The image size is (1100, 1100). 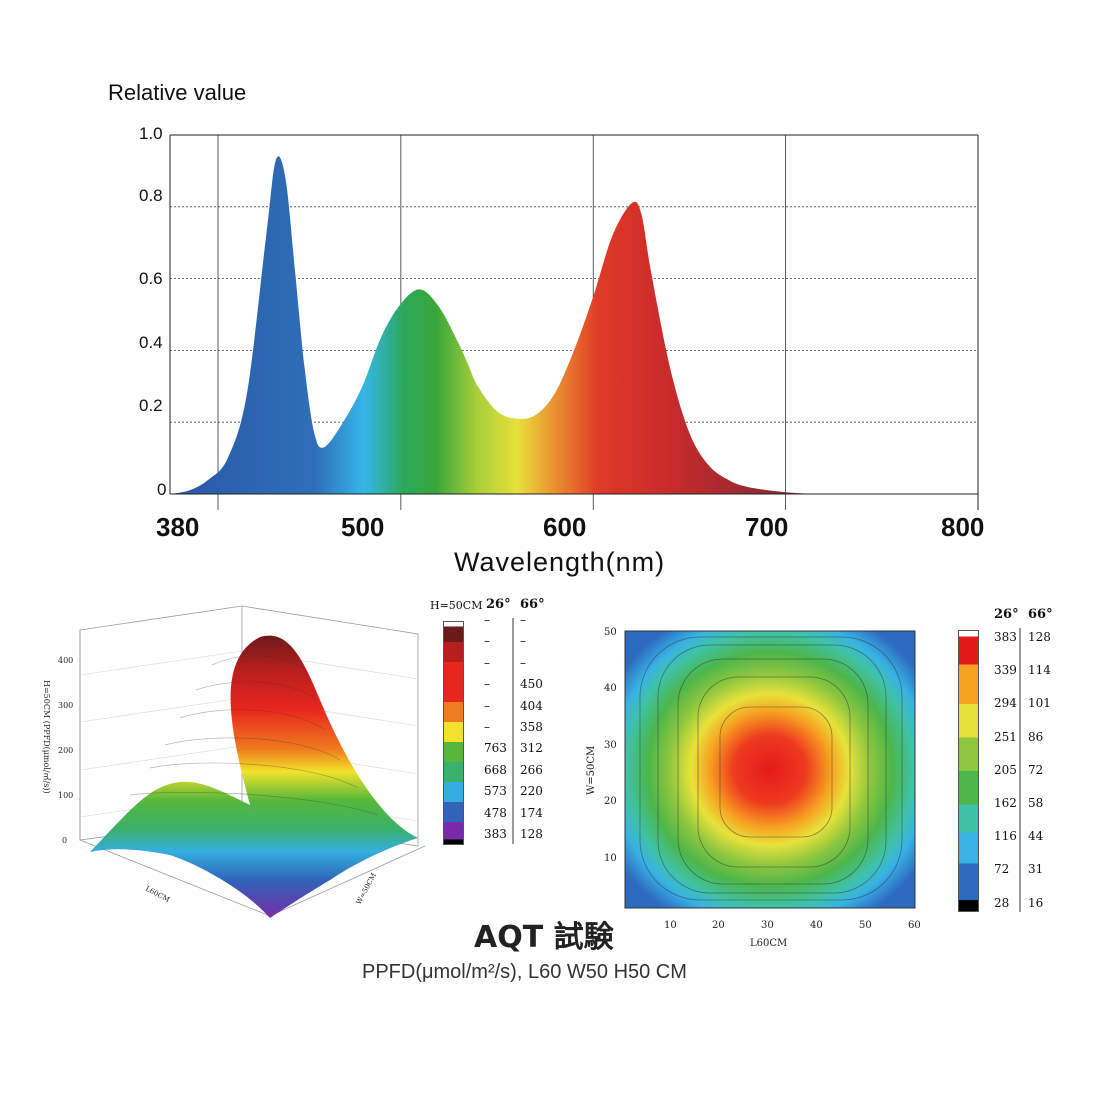 I want to click on heat-legend-col2-value: 128, so click(x=1039, y=637).